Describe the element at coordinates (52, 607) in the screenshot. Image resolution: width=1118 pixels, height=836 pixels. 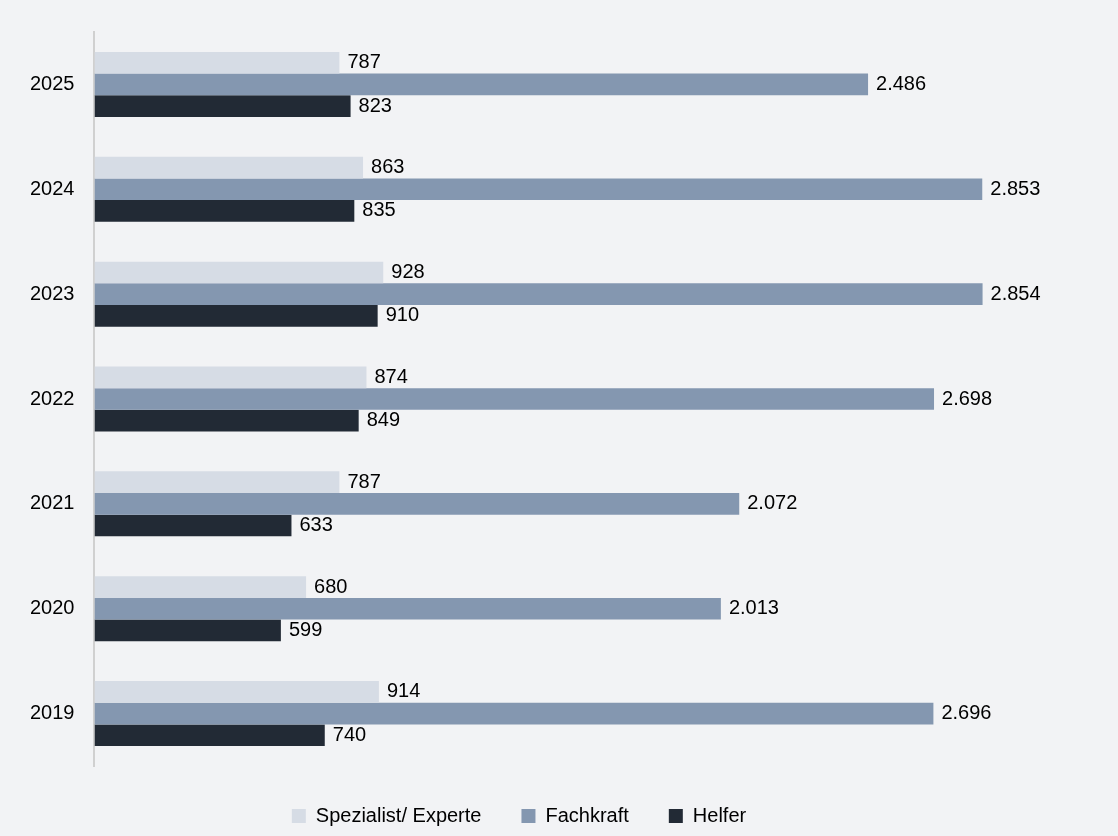
I see `y-tick-label: 2020` at that location.